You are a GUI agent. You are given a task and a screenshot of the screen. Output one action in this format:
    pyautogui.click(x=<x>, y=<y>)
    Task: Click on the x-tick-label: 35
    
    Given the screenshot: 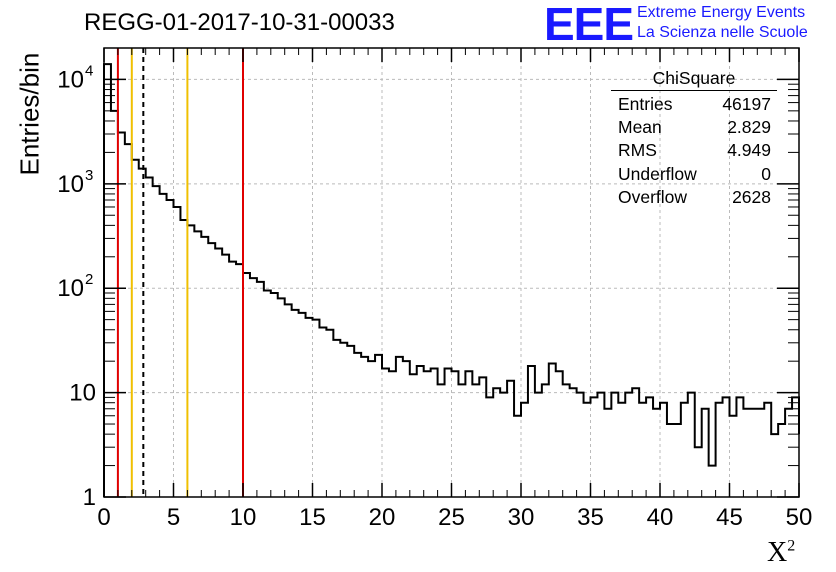 What is the action you would take?
    pyautogui.click(x=590, y=517)
    